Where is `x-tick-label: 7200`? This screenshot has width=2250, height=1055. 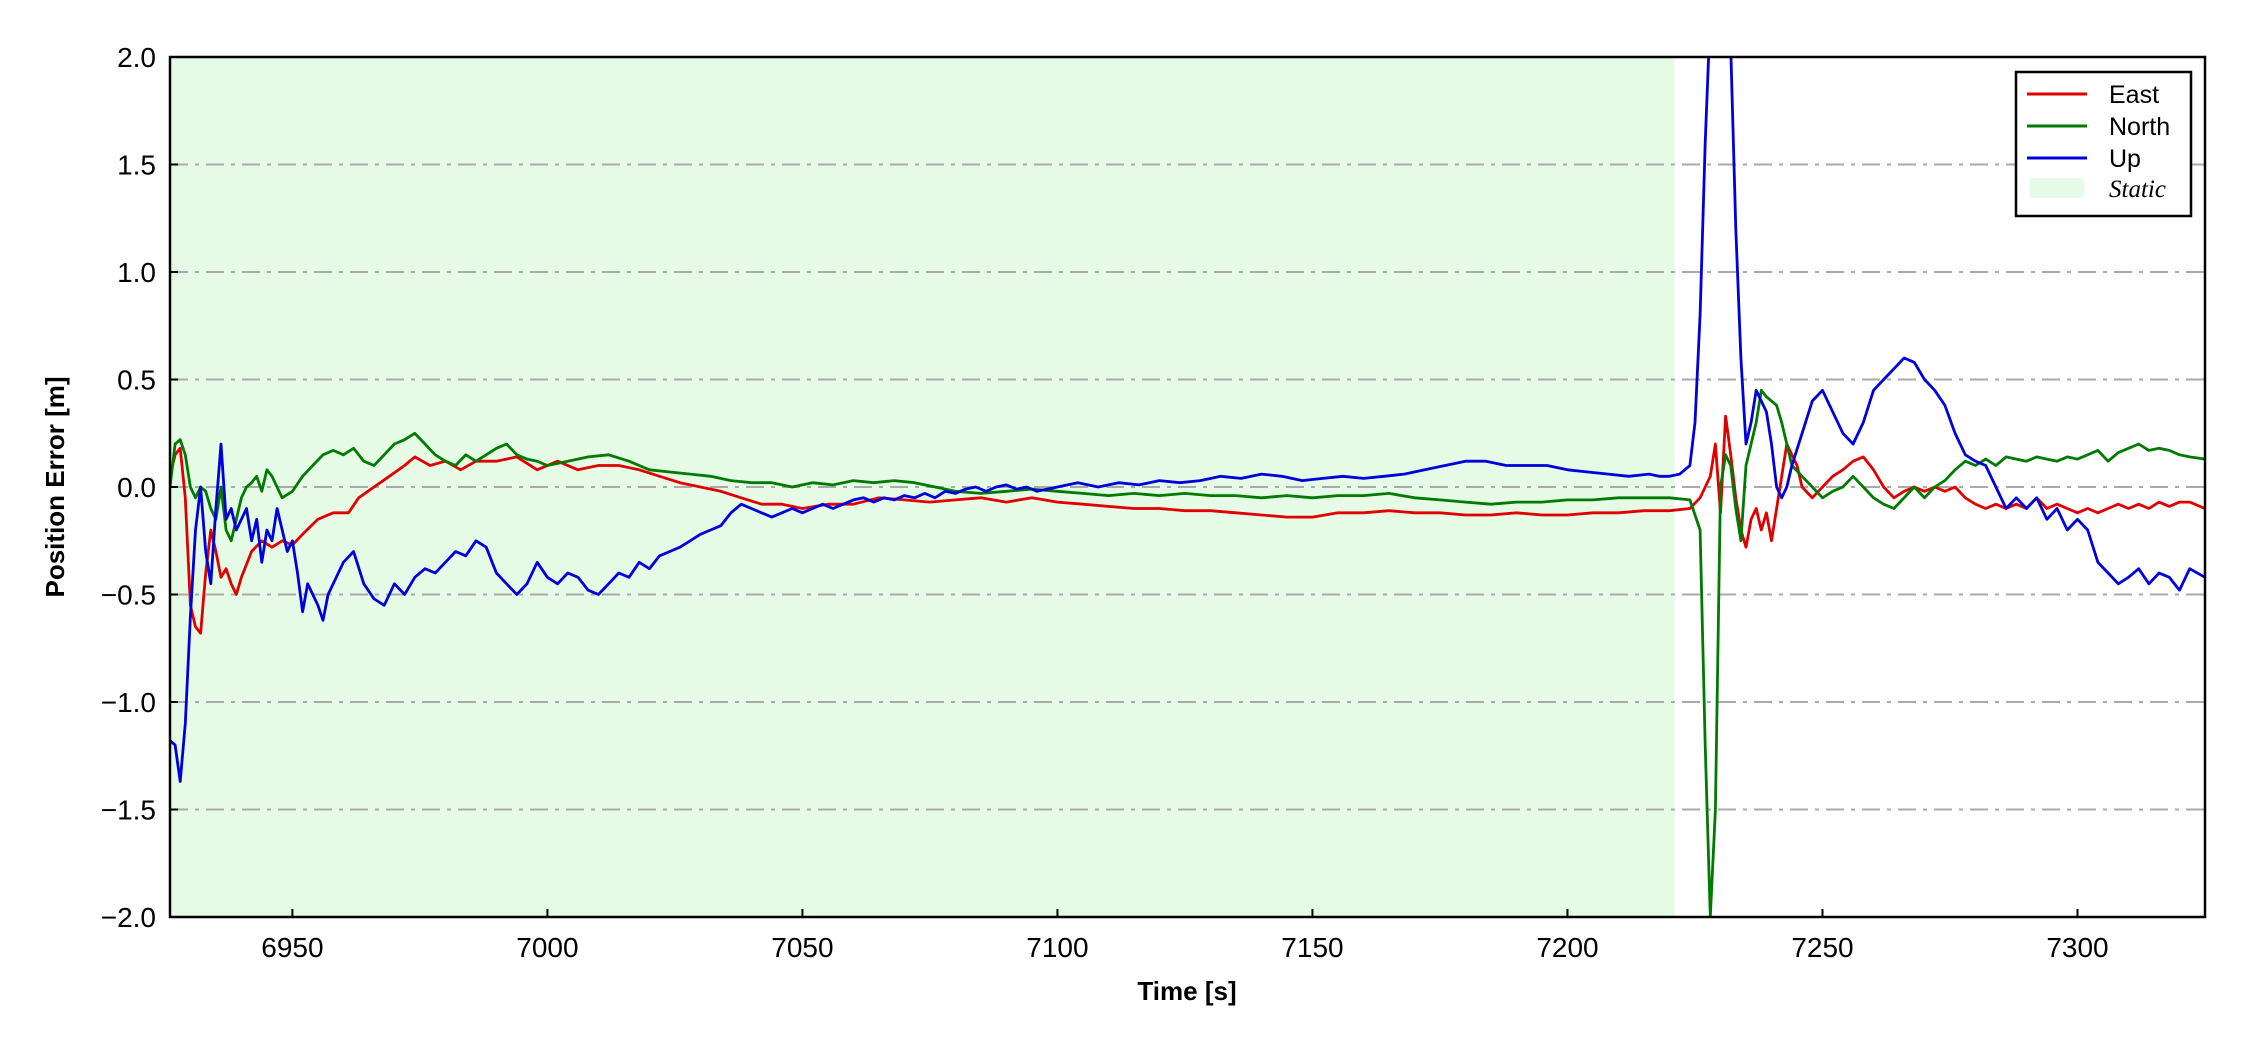 x-tick-label: 7200 is located at coordinates (1567, 947).